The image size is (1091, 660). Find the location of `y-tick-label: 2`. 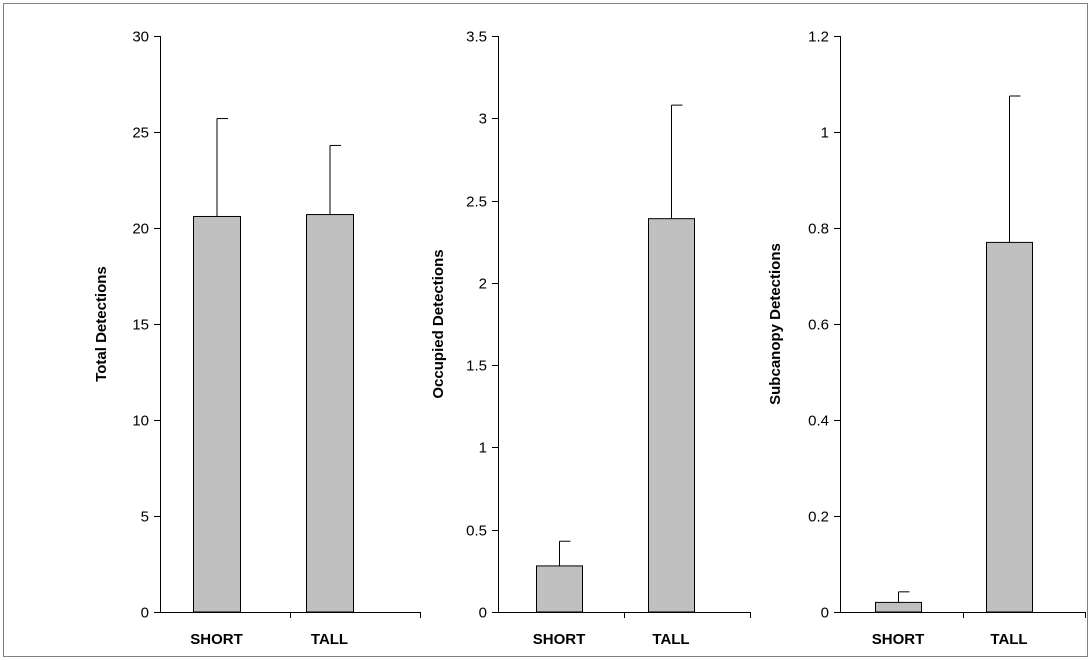

y-tick-label: 2 is located at coordinates (483, 284).